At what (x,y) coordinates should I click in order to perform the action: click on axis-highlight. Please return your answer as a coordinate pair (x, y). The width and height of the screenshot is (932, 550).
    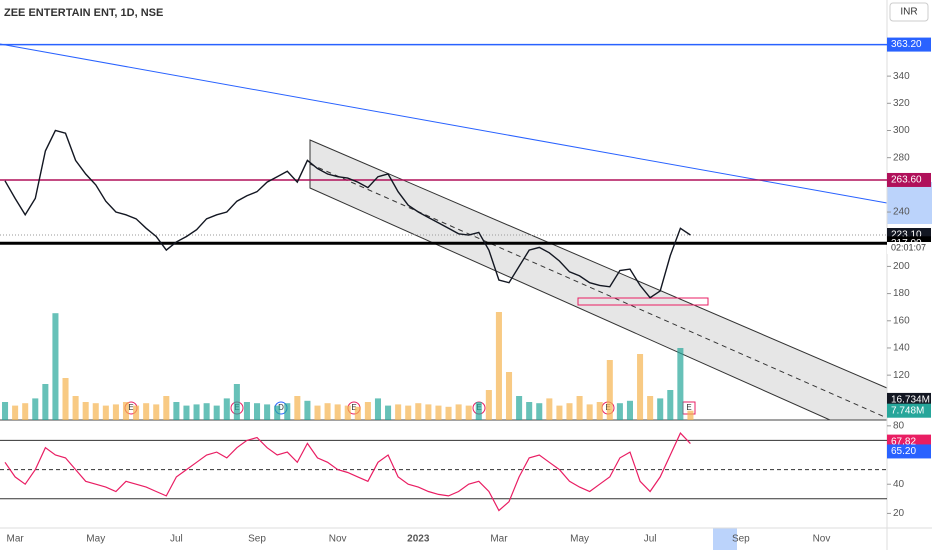
    Looking at the image, I should click on (909, 203).